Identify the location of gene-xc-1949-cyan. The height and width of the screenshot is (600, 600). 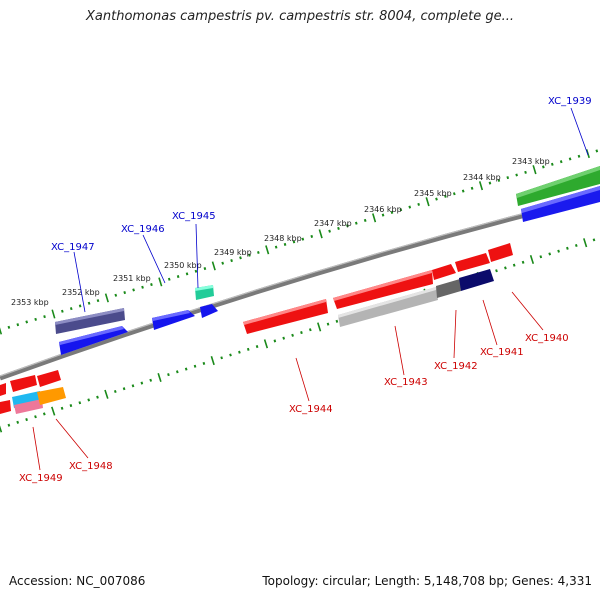
(27, 399).